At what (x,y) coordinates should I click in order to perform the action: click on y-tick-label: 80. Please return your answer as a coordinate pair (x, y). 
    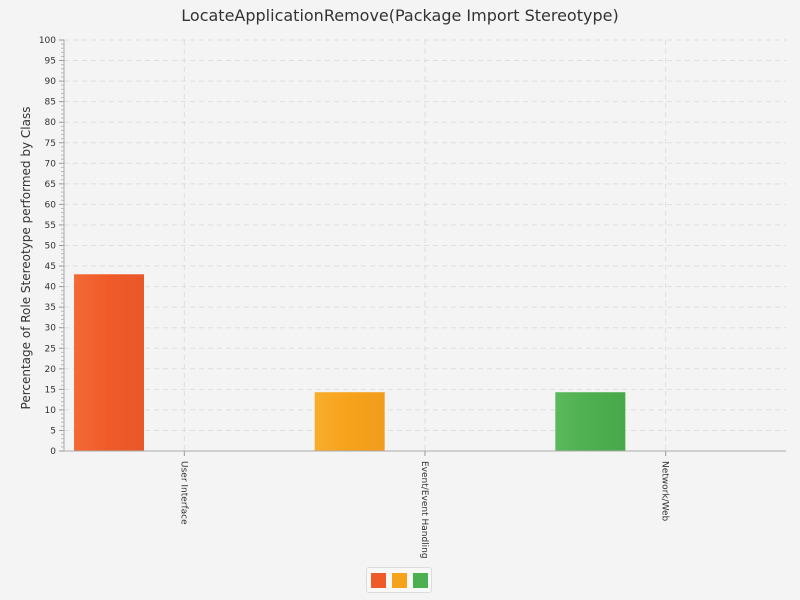
    Looking at the image, I should click on (51, 123).